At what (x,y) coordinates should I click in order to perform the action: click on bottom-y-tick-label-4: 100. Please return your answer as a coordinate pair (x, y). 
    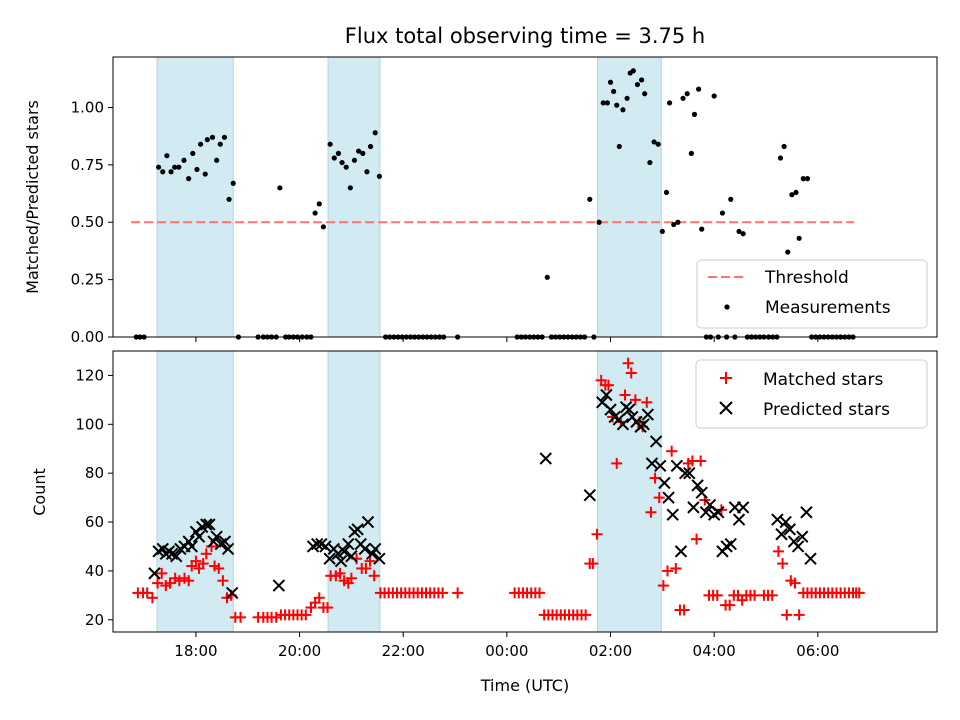
    Looking at the image, I should click on (89, 424).